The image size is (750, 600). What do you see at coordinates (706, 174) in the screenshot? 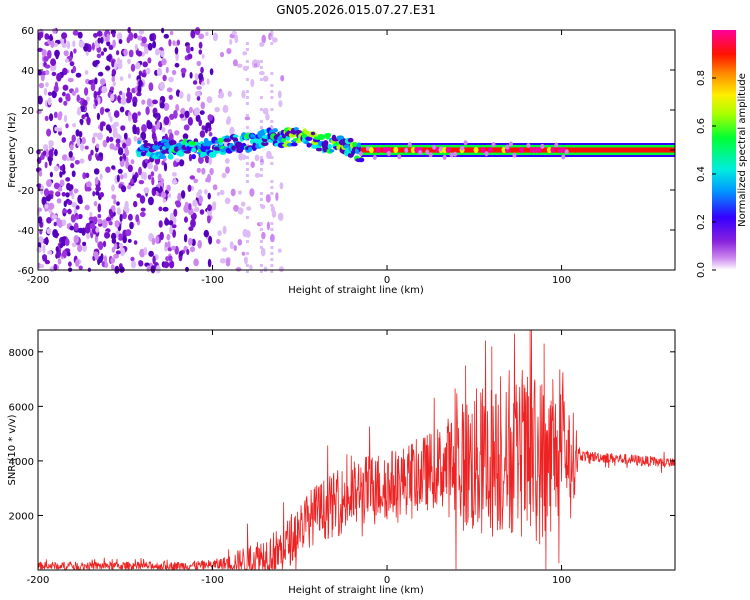
I see `colorbar-ticks: 0.0 0.2 0.4 0.6 0.8` at bounding box center [706, 174].